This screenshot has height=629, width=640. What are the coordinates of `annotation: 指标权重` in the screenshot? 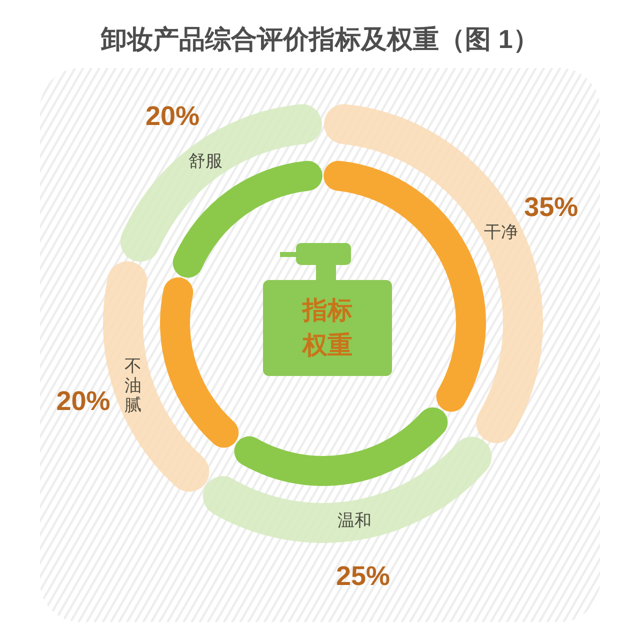 It's located at (327, 328).